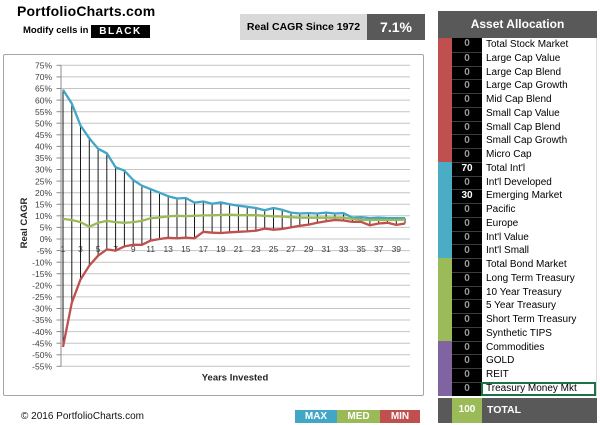 This screenshot has width=600, height=425. What do you see at coordinates (186, 249) in the screenshot?
I see `svg-text: 15` at bounding box center [186, 249].